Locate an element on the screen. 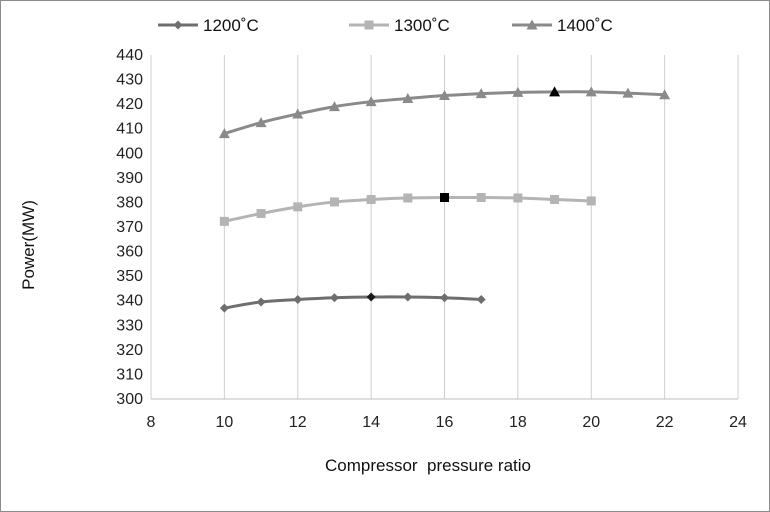 The width and height of the screenshot is (770, 512). y-tick-label: 300 is located at coordinates (129, 399).